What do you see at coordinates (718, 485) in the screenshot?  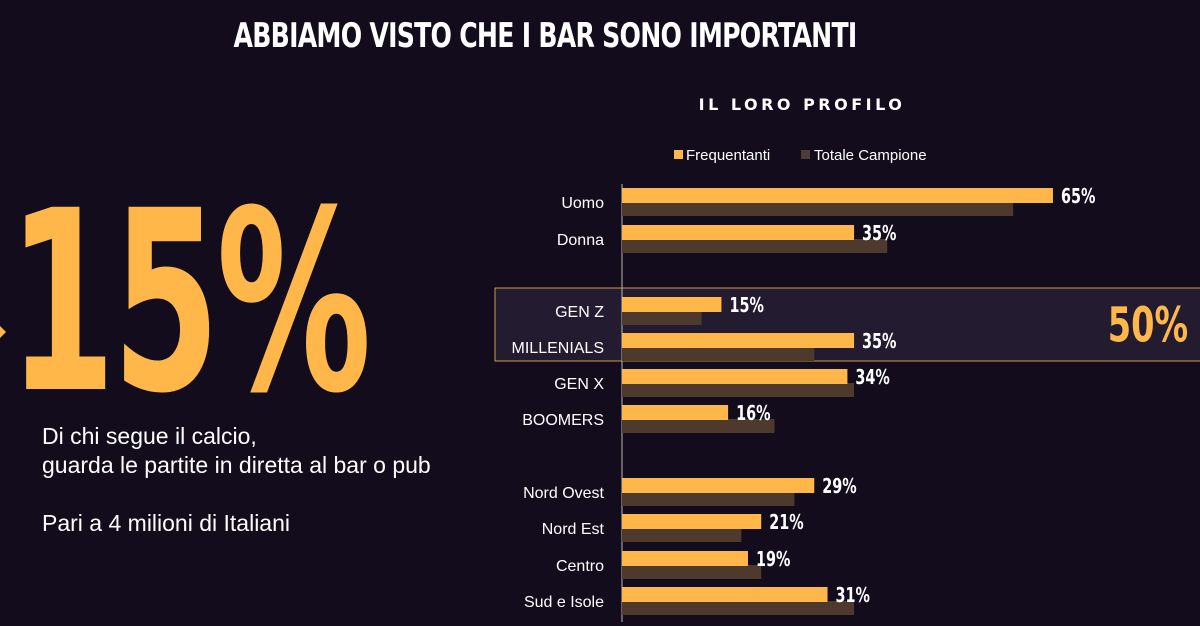 I see `bar-frequentanti-nord-ovest` at bounding box center [718, 485].